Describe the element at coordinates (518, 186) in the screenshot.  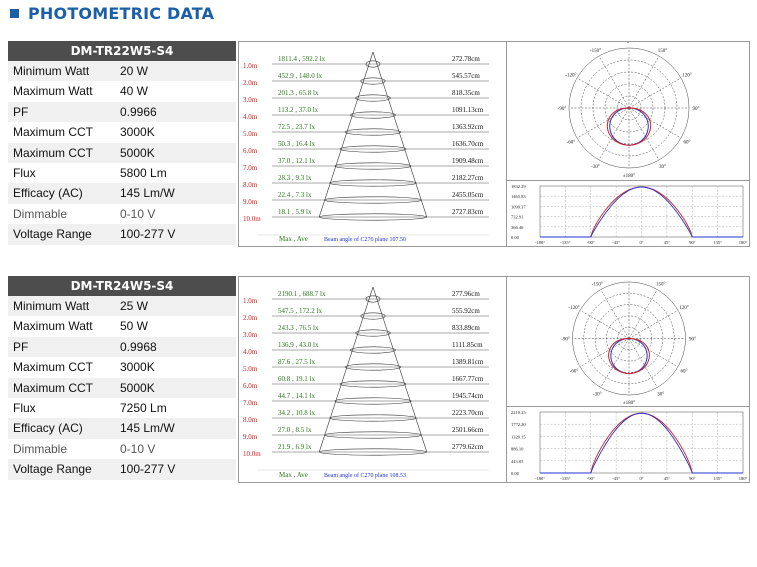
I see `linear-y-tick: 1832.29` at that location.